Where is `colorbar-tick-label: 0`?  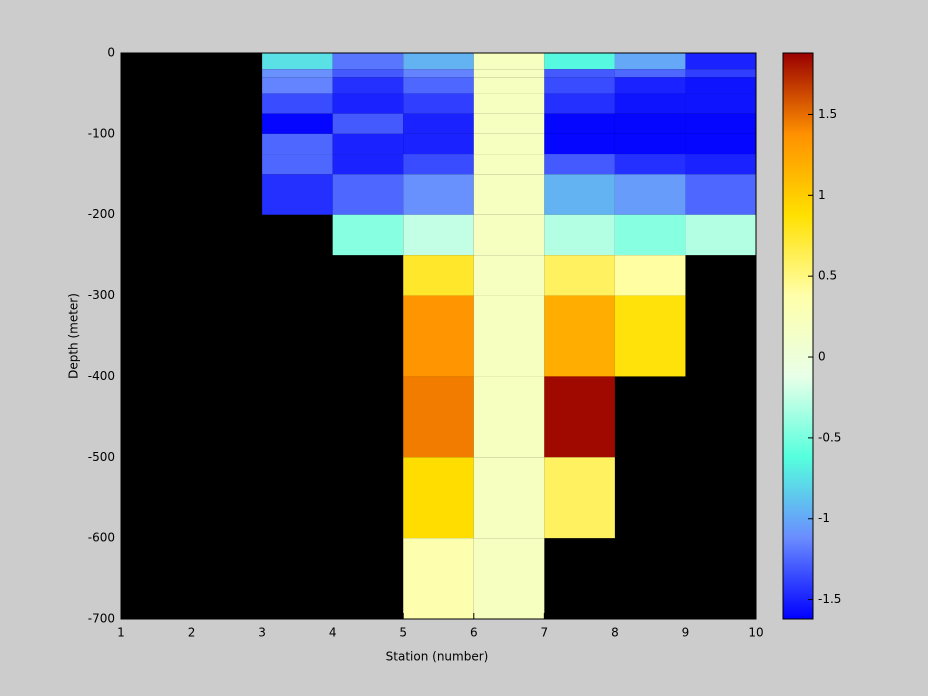 colorbar-tick-label: 0 is located at coordinates (822, 357).